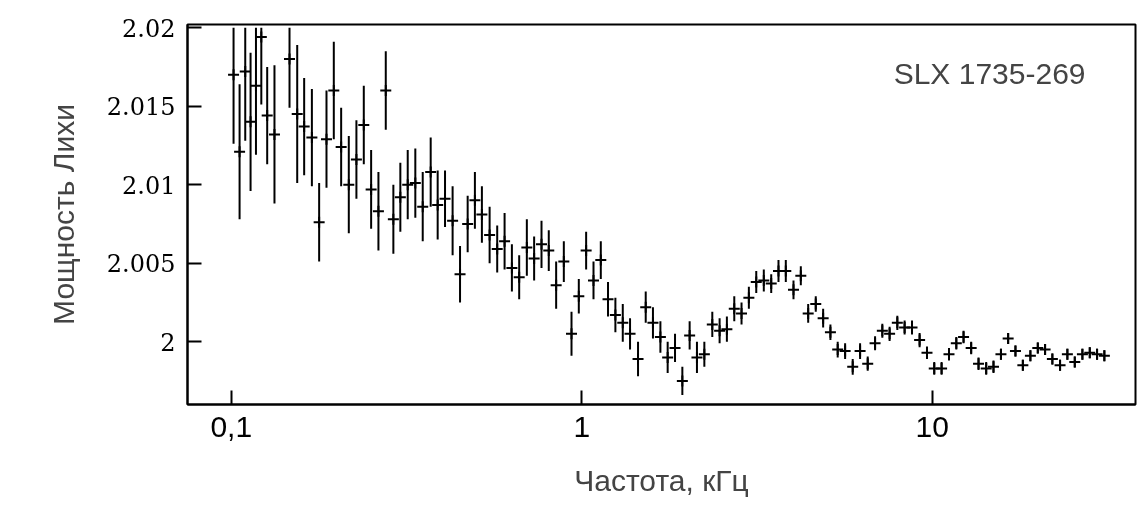  What do you see at coordinates (141, 264) in the screenshot?
I see `y-tick-label: 2.005` at bounding box center [141, 264].